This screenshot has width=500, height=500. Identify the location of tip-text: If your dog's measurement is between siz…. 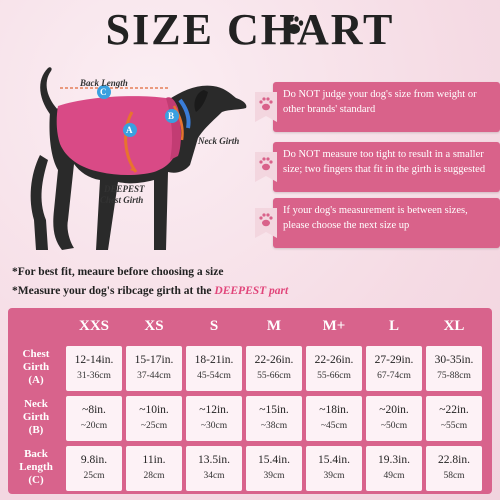
(375, 218).